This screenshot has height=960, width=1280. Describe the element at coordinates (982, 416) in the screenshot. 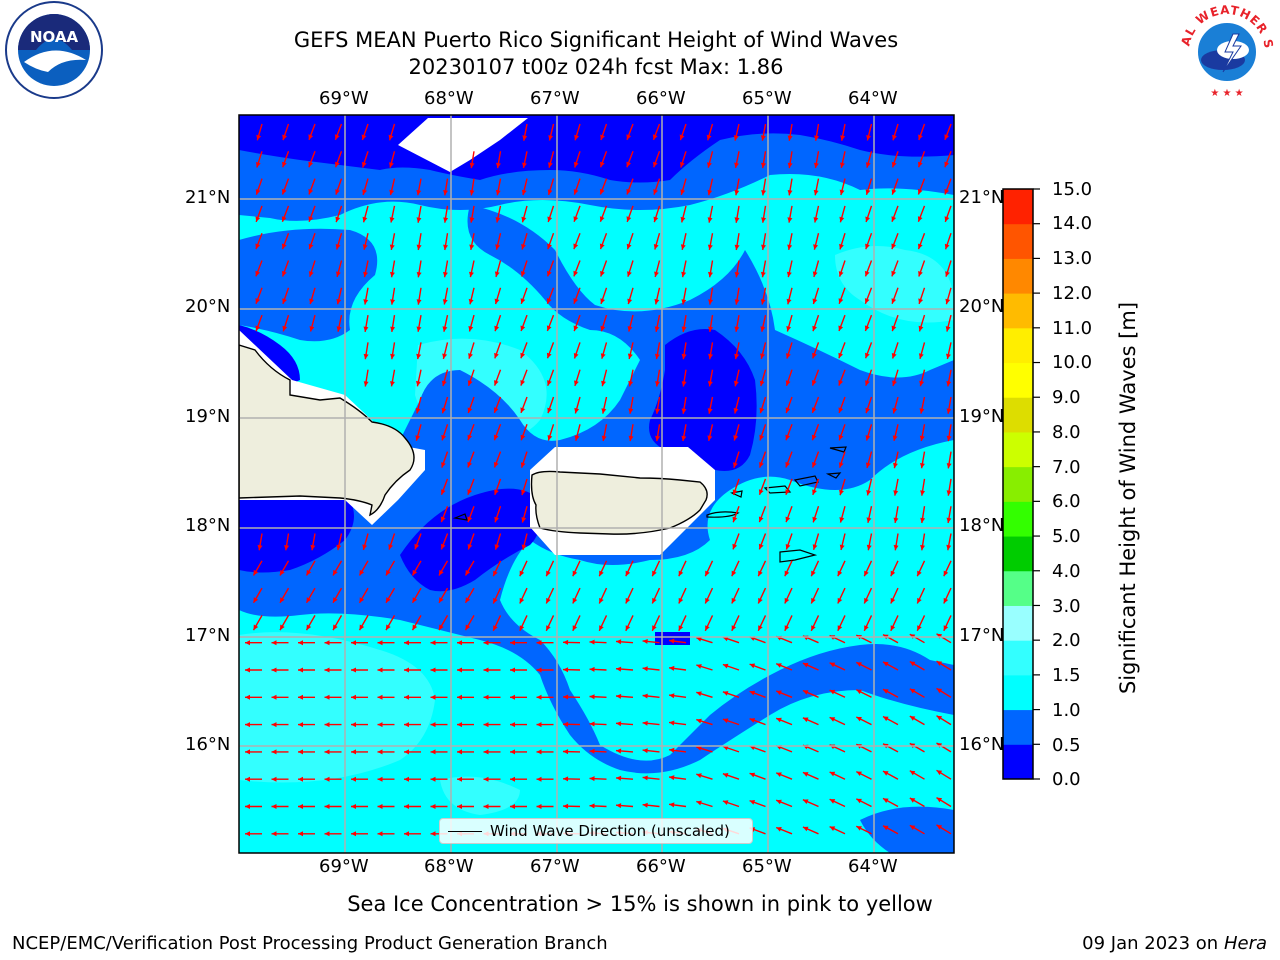

I see `lat-label-right: 19°N` at that location.